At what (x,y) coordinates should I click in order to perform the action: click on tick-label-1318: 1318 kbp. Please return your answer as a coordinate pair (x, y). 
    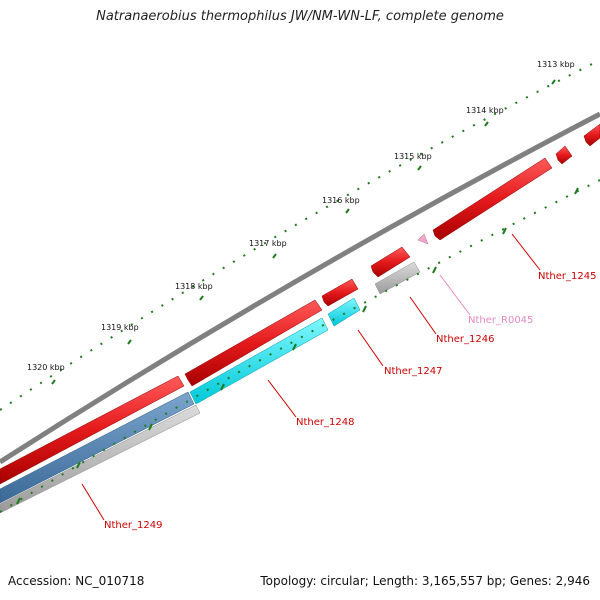
    Looking at the image, I should click on (194, 286).